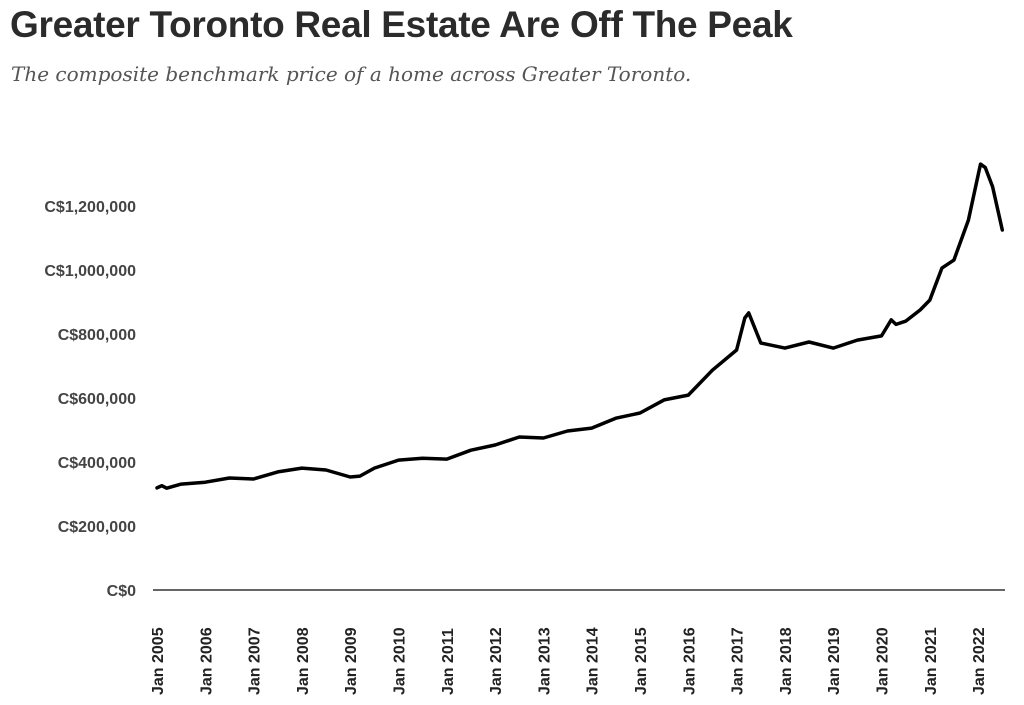 Image resolution: width=1024 pixels, height=705 pixels. What do you see at coordinates (931, 661) in the screenshot?
I see `x-tick-label: Jan 2021` at bounding box center [931, 661].